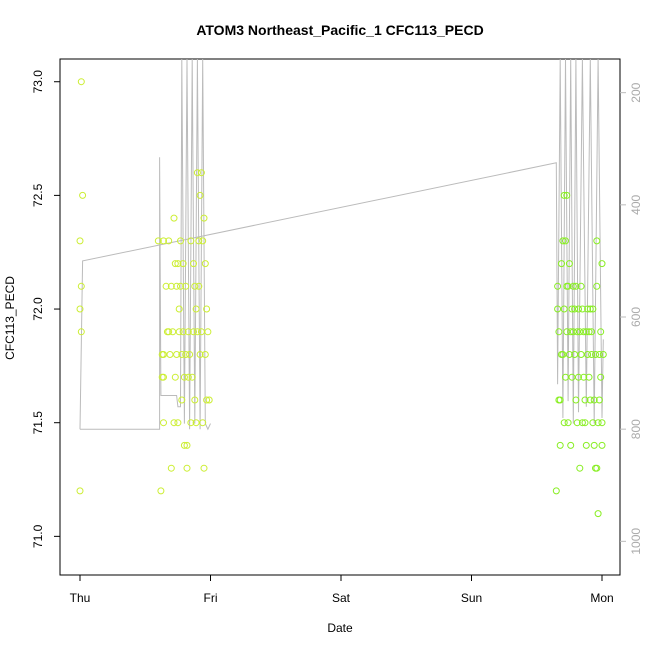 The width and height of the screenshot is (650, 650). Describe the element at coordinates (38, 536) in the screenshot. I see `y-tick-label: 71.0` at that location.